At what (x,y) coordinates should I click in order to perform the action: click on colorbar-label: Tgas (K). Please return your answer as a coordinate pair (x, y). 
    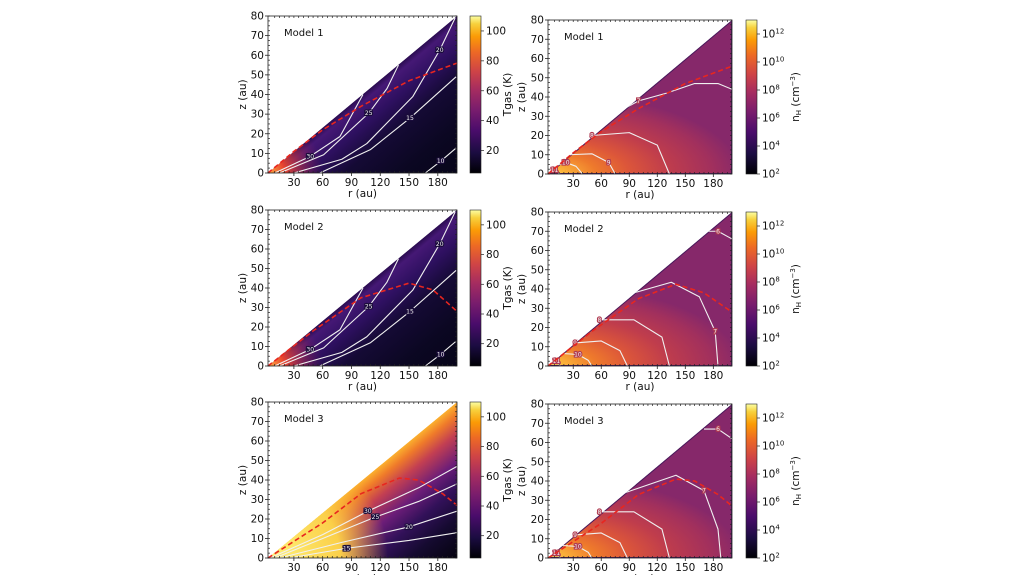
    Looking at the image, I should click on (508, 480).